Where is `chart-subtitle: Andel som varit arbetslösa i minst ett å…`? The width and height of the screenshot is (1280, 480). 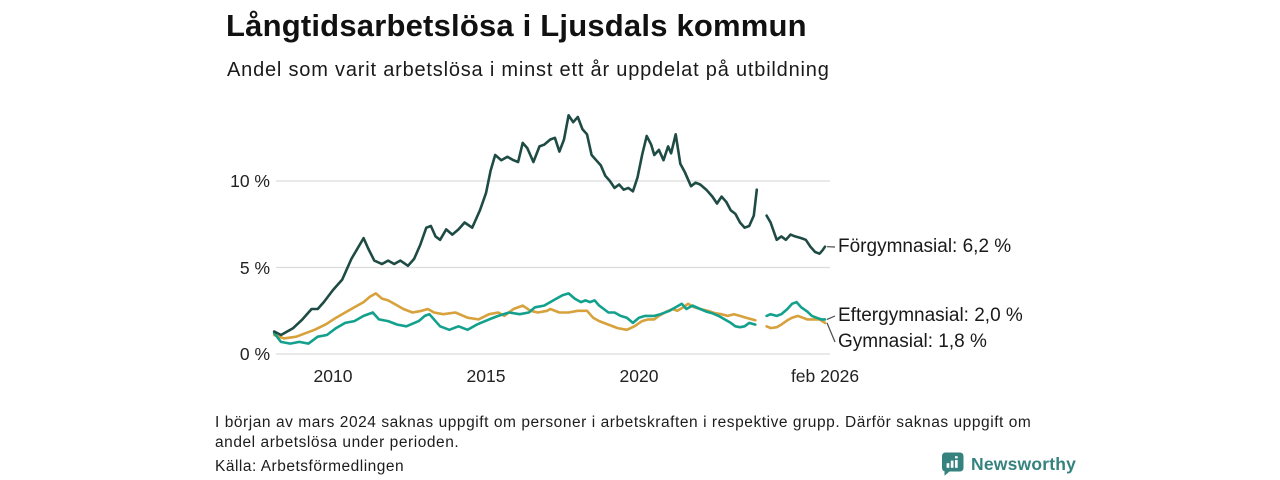 chart-subtitle: Andel som varit arbetslösa i minst ett å… is located at coordinates (528, 70).